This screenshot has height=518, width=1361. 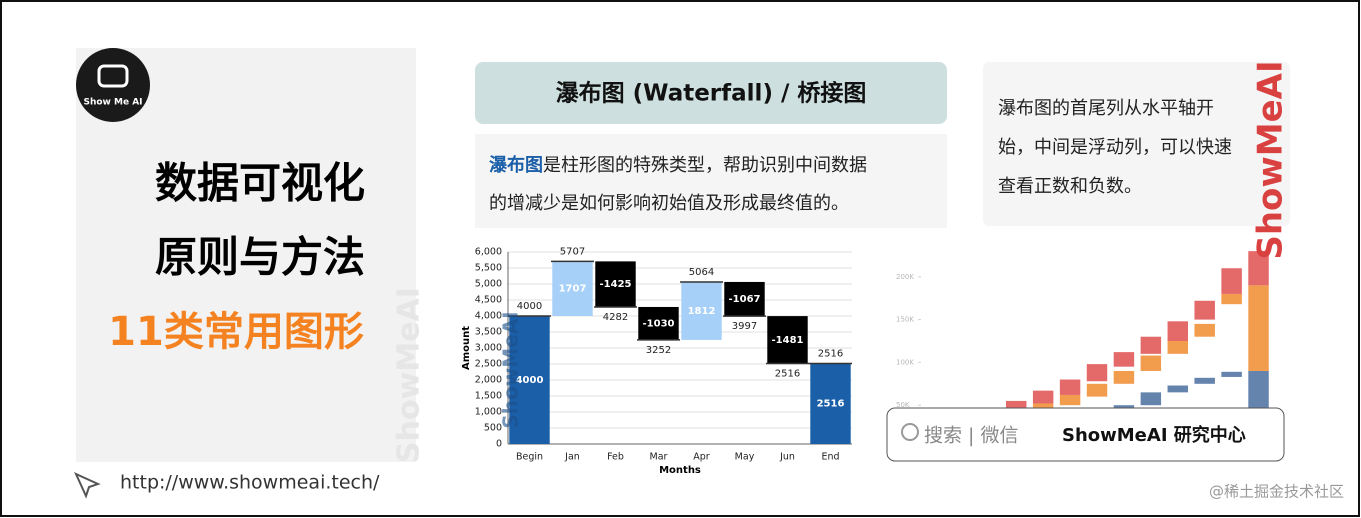 I want to click on header-box, so click(x=711, y=93).